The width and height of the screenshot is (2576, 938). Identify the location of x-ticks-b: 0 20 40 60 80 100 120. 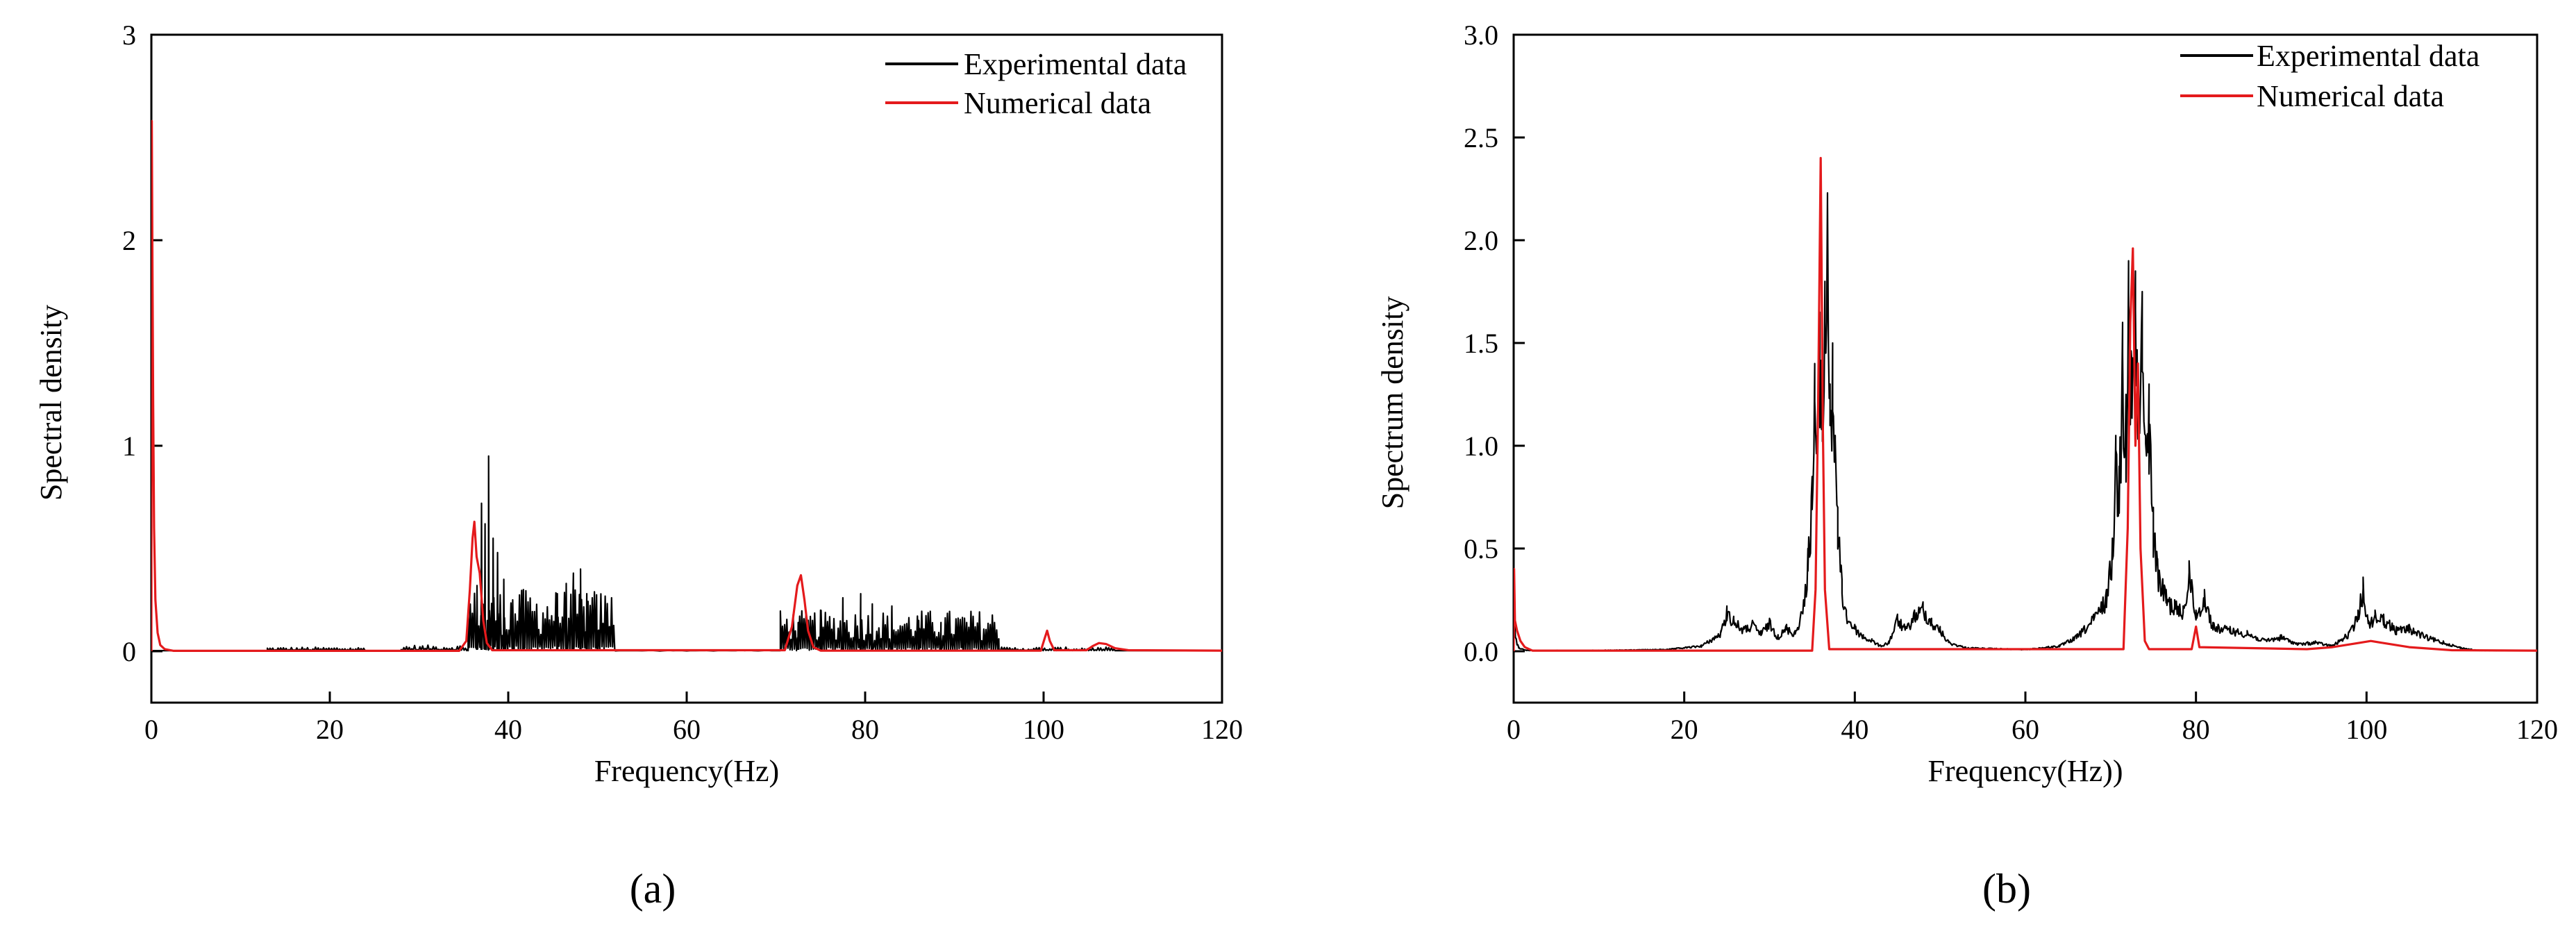
(2032, 719).